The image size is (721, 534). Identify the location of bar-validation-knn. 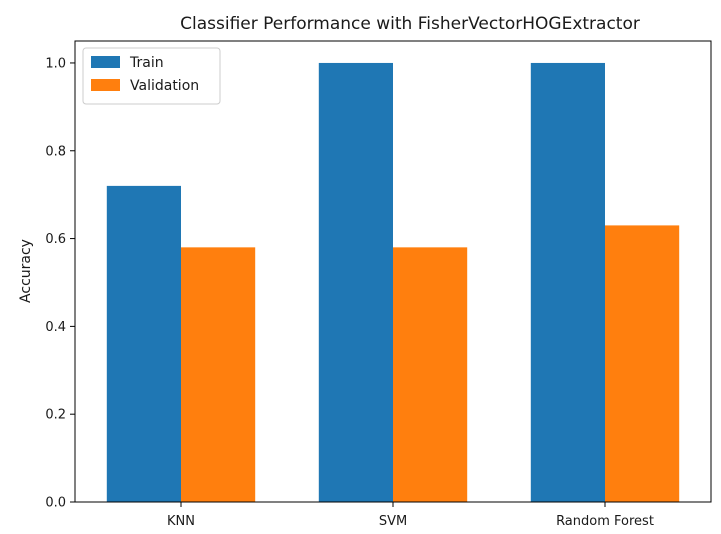
(218, 374).